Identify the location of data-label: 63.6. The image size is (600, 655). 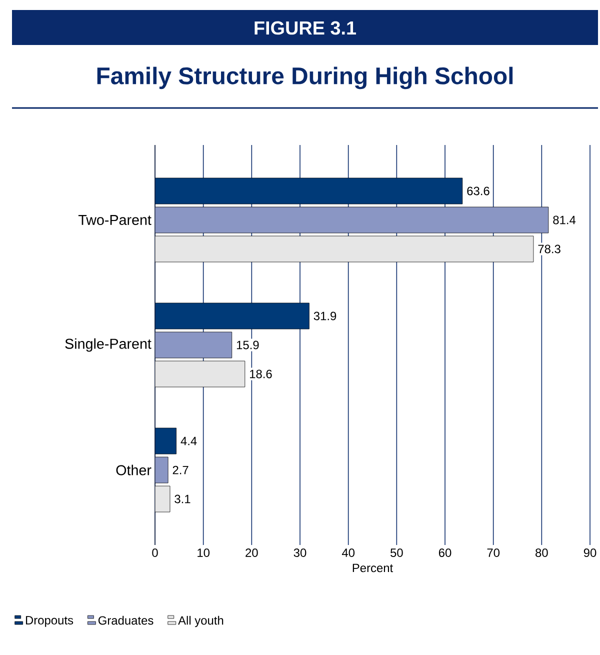
(478, 191).